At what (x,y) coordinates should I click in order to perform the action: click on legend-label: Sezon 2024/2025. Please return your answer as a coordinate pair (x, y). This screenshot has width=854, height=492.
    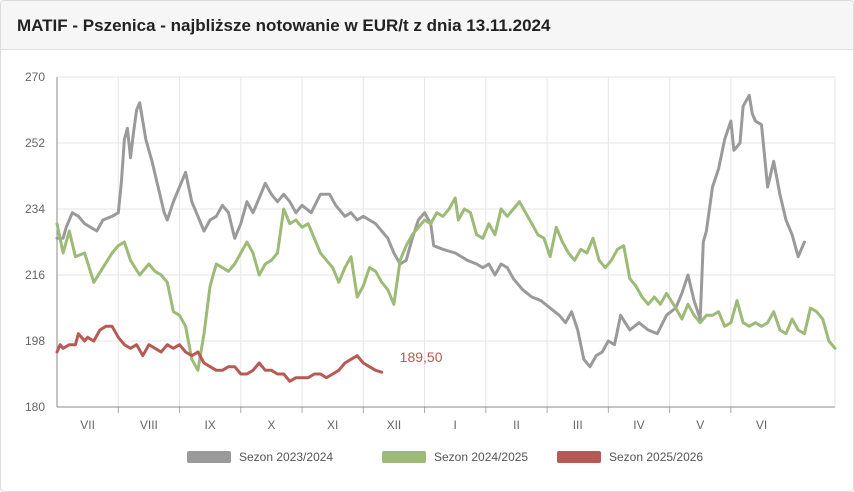
    Looking at the image, I should click on (481, 457).